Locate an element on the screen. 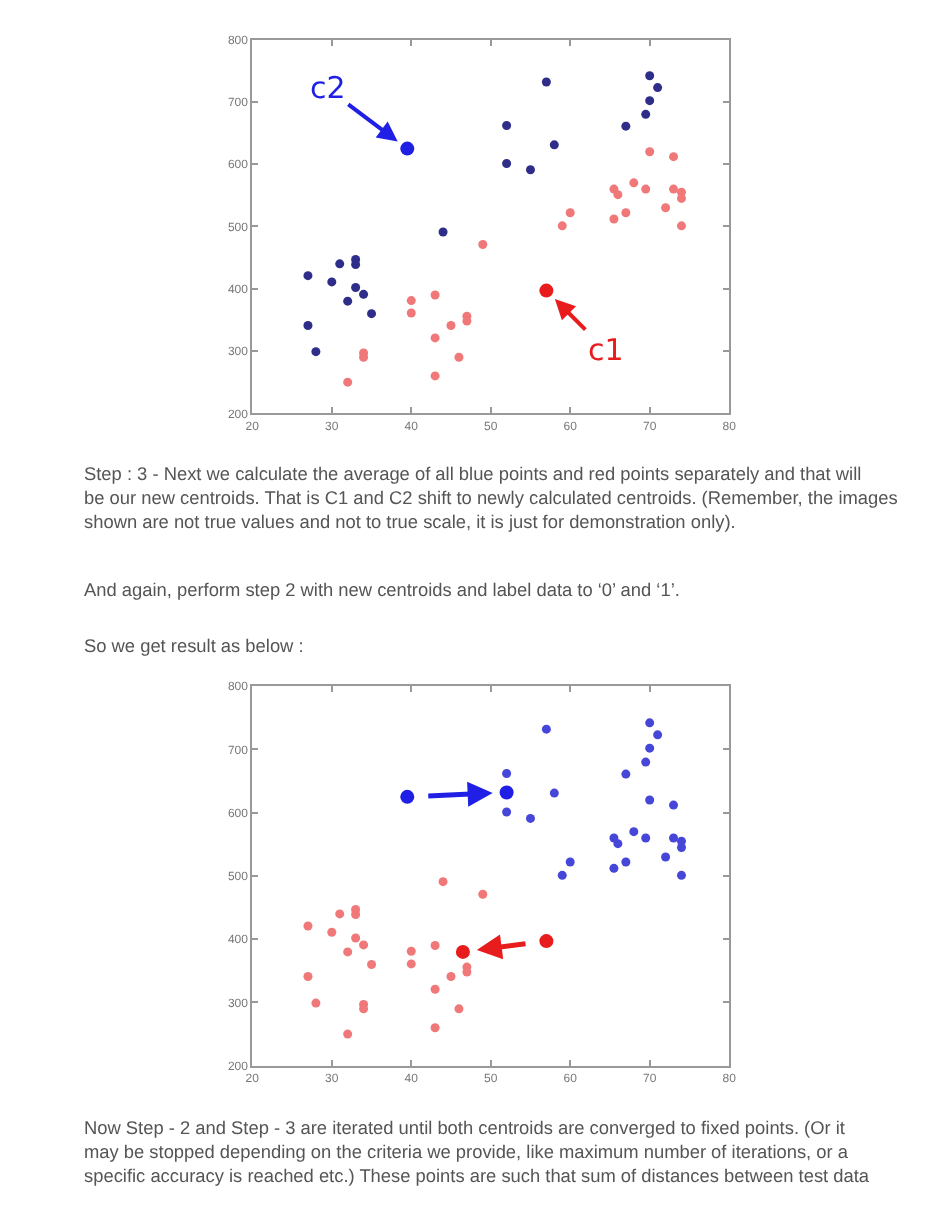 The height and width of the screenshot is (1226, 948). annotation: c2 is located at coordinates (328, 88).